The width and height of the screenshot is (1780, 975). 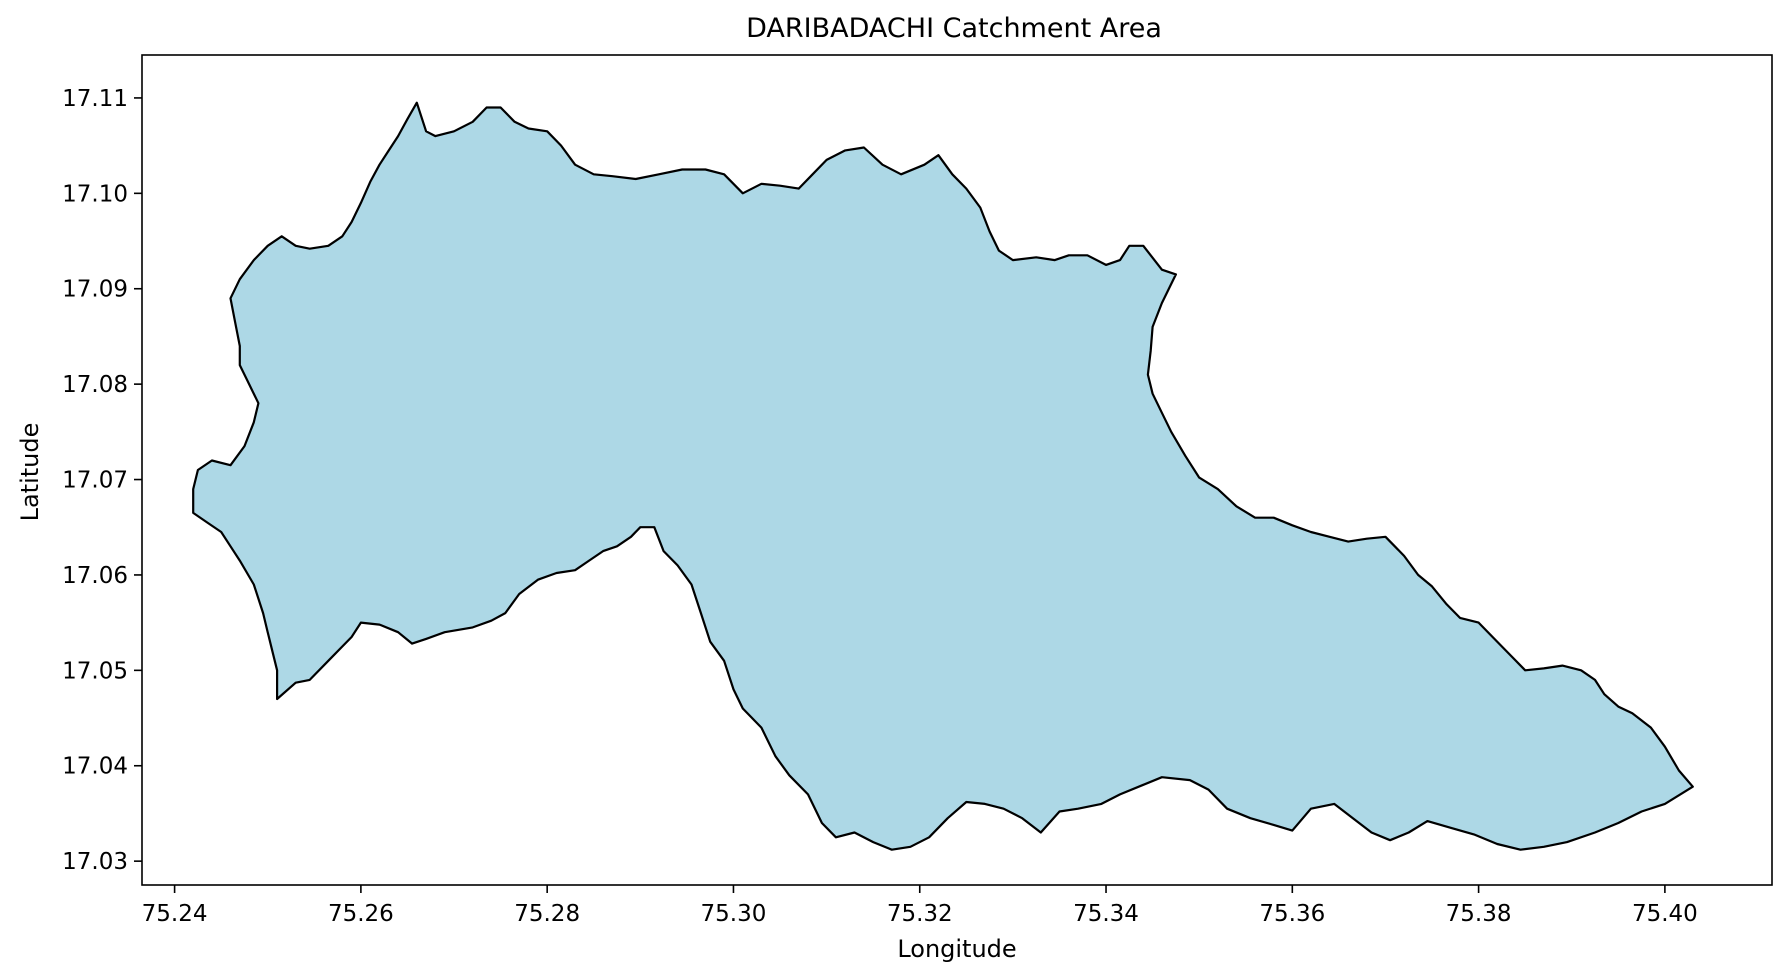 I want to click on y-tick-label: 17.09, so click(x=95, y=290).